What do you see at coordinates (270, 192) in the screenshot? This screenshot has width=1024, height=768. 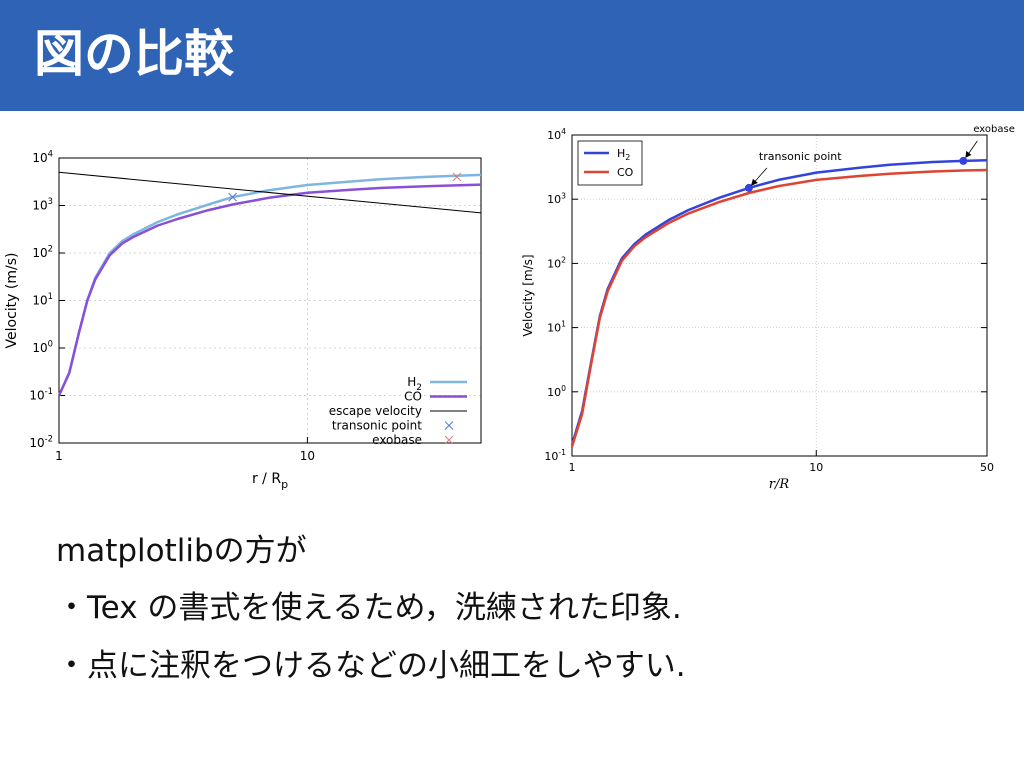 I see `series-line-escape-velocity` at bounding box center [270, 192].